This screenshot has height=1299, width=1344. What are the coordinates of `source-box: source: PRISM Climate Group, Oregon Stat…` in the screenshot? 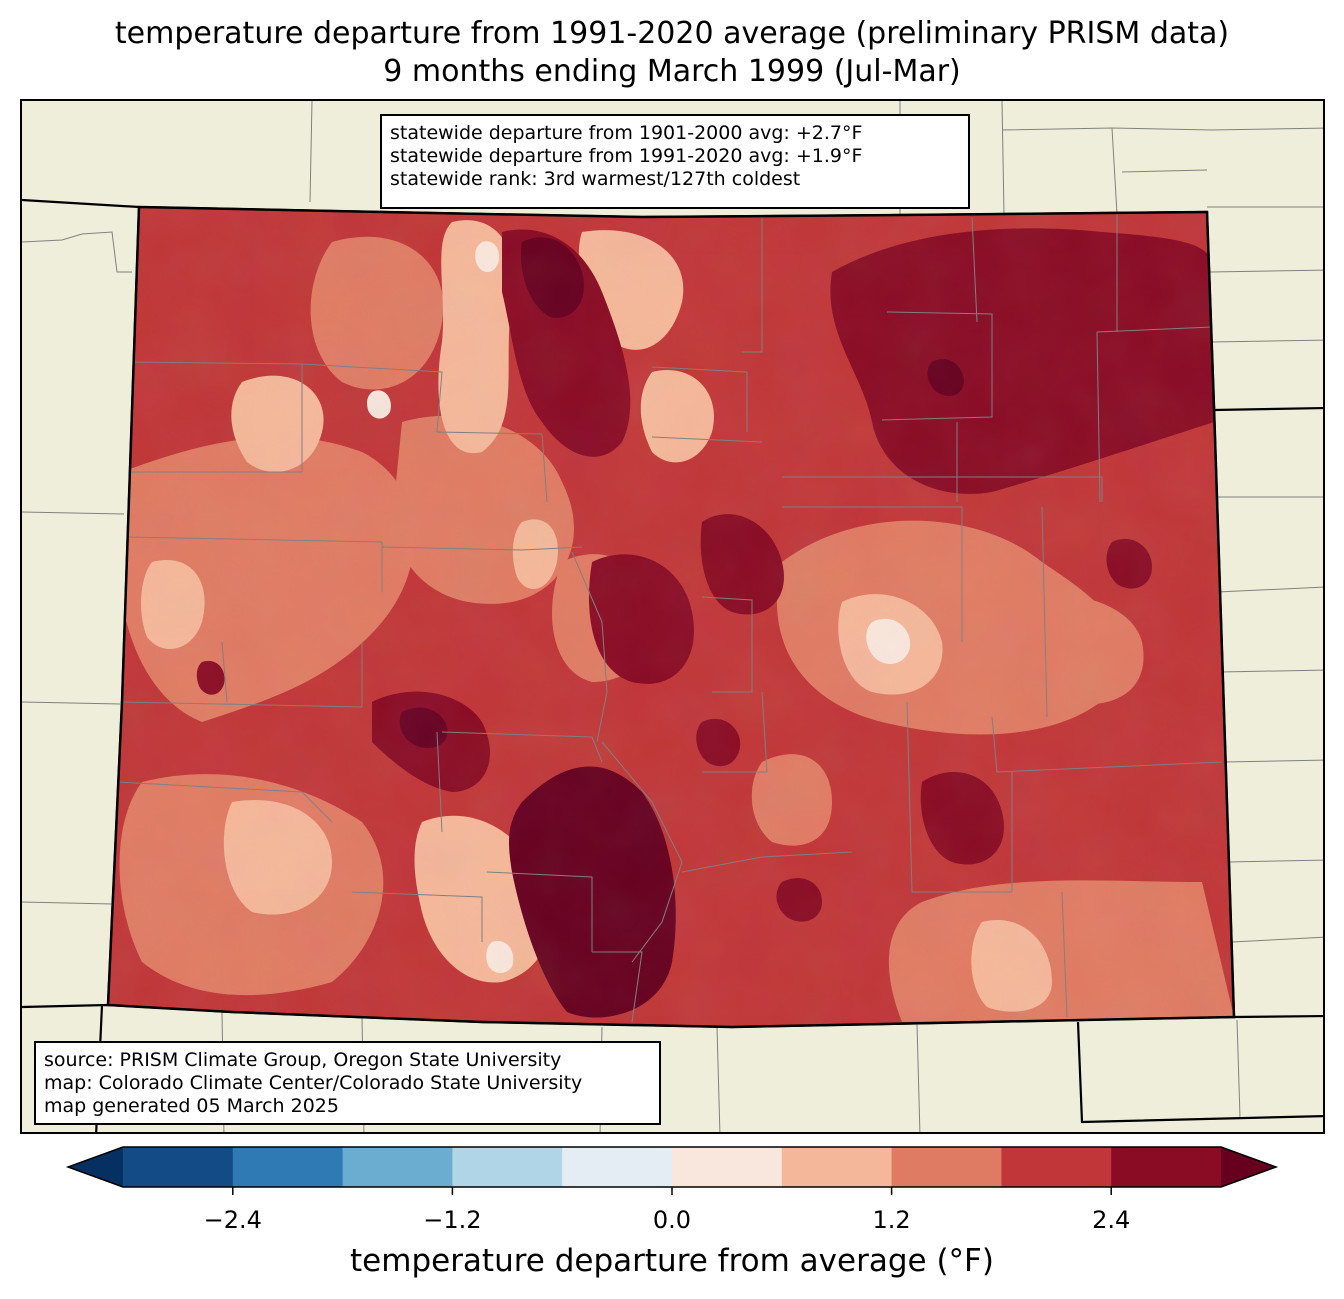 It's located at (347, 1083).